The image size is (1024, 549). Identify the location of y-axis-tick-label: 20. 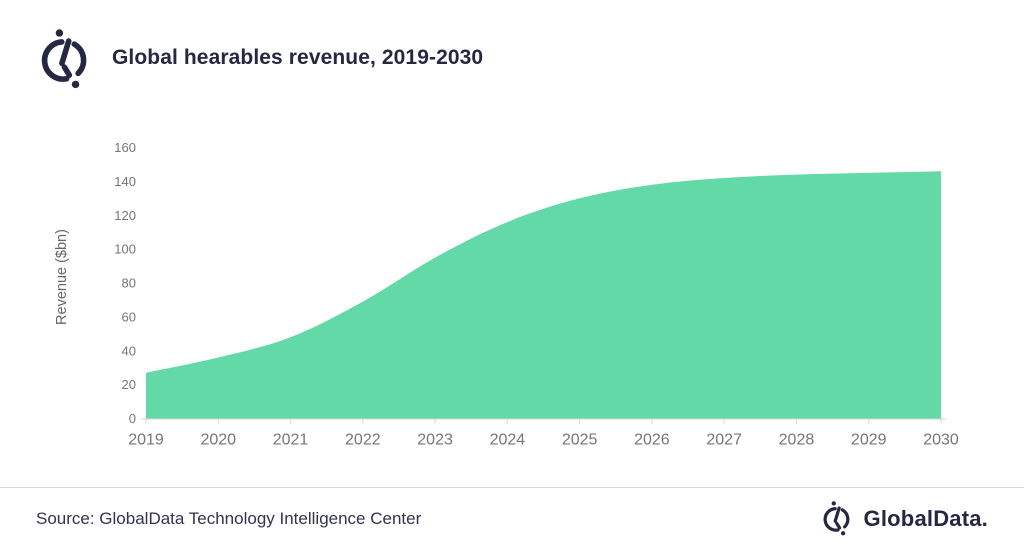
(129, 384).